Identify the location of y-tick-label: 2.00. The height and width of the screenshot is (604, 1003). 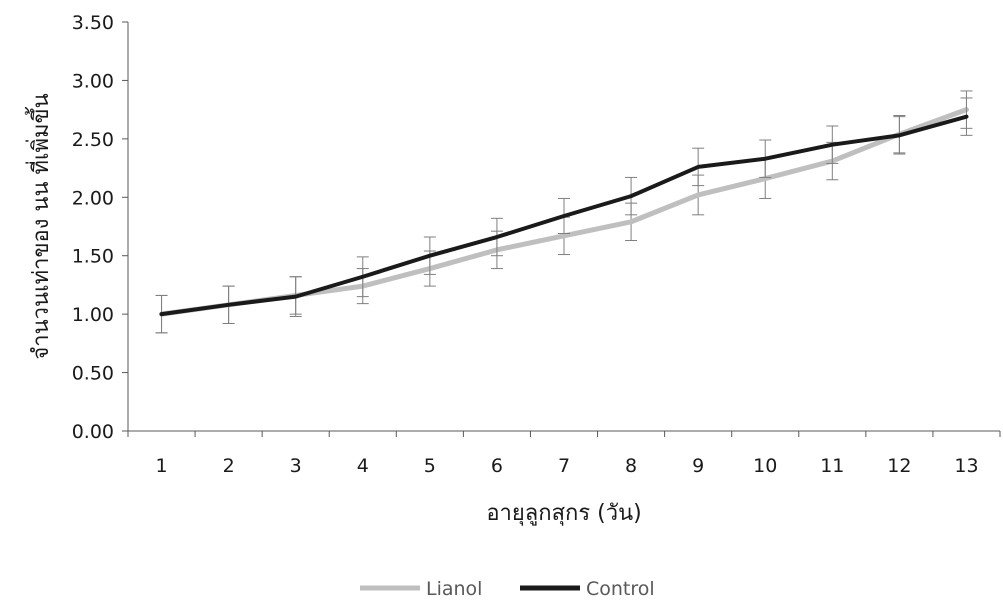
(93, 198).